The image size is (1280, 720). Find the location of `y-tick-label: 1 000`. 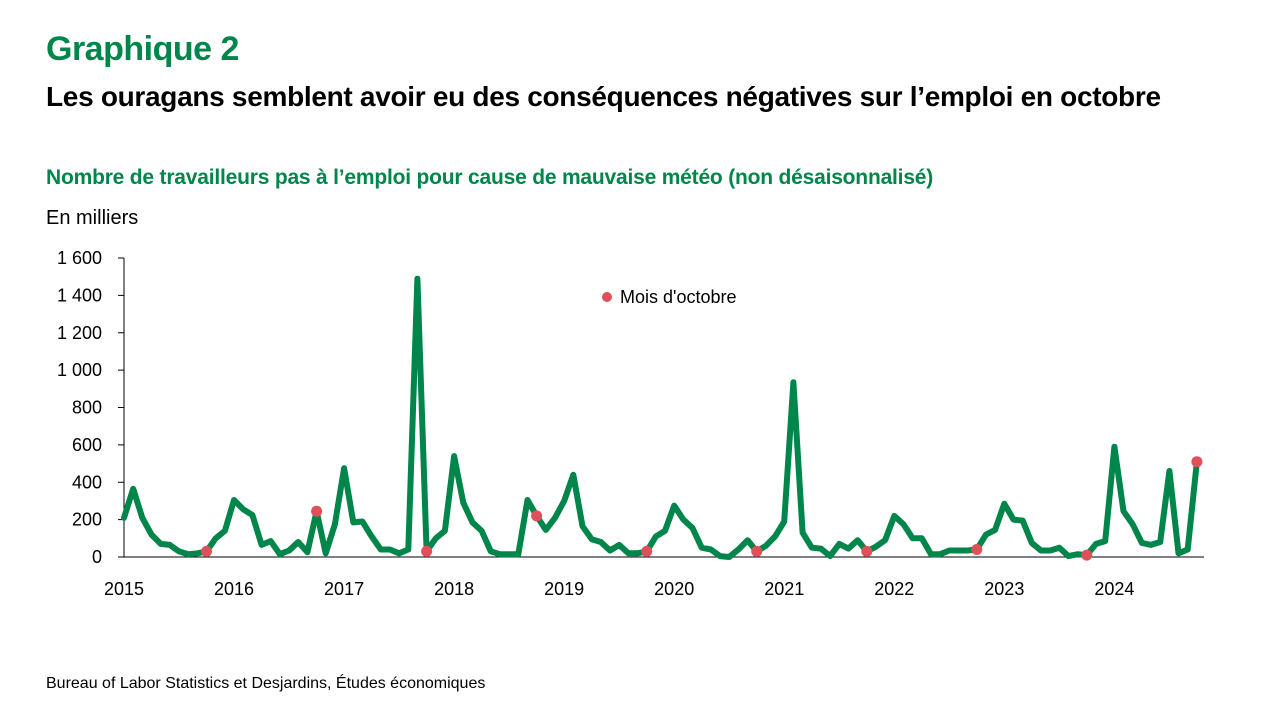

y-tick-label: 1 000 is located at coordinates (79, 370).